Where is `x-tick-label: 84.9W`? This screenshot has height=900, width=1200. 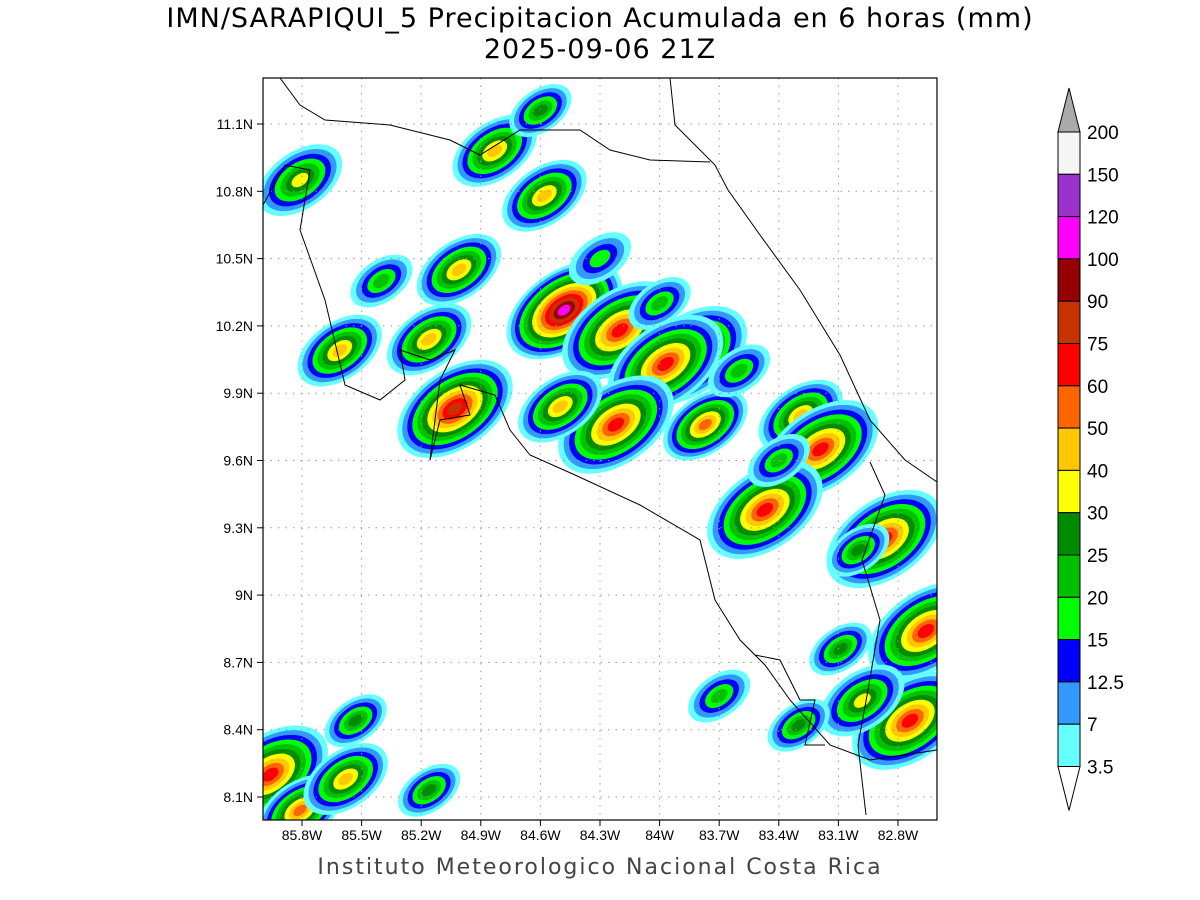 x-tick-label: 84.9W is located at coordinates (481, 835).